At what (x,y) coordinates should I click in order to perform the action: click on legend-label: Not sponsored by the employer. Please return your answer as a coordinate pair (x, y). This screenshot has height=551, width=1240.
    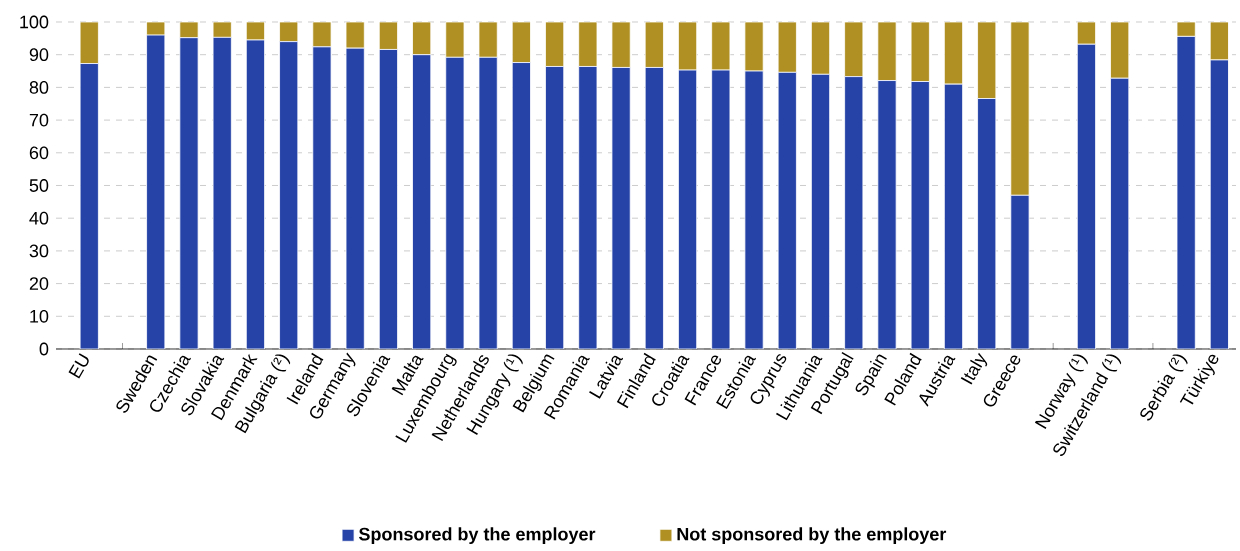
    Looking at the image, I should click on (812, 535).